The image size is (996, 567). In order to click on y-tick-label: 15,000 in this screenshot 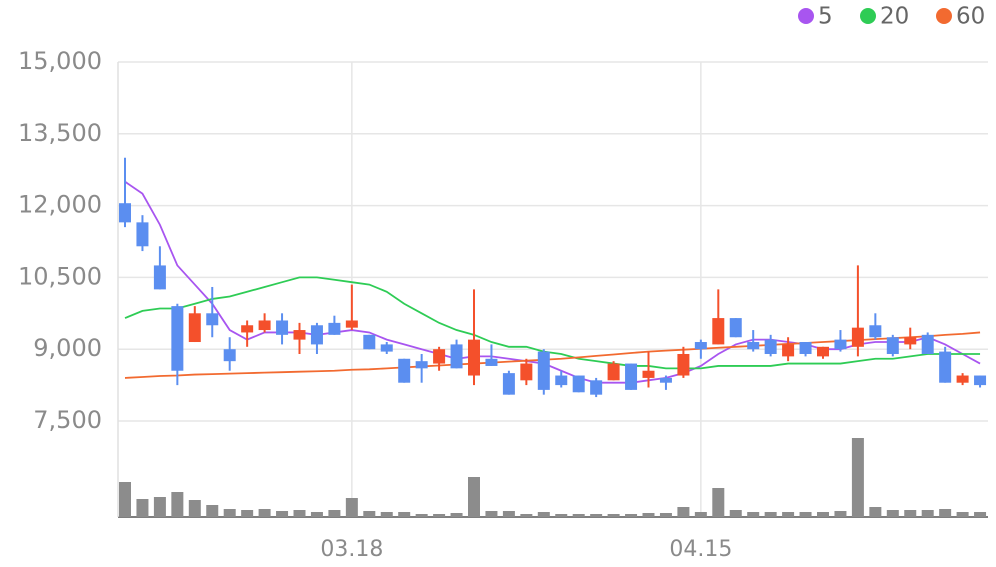, I will do `click(60, 61)`.